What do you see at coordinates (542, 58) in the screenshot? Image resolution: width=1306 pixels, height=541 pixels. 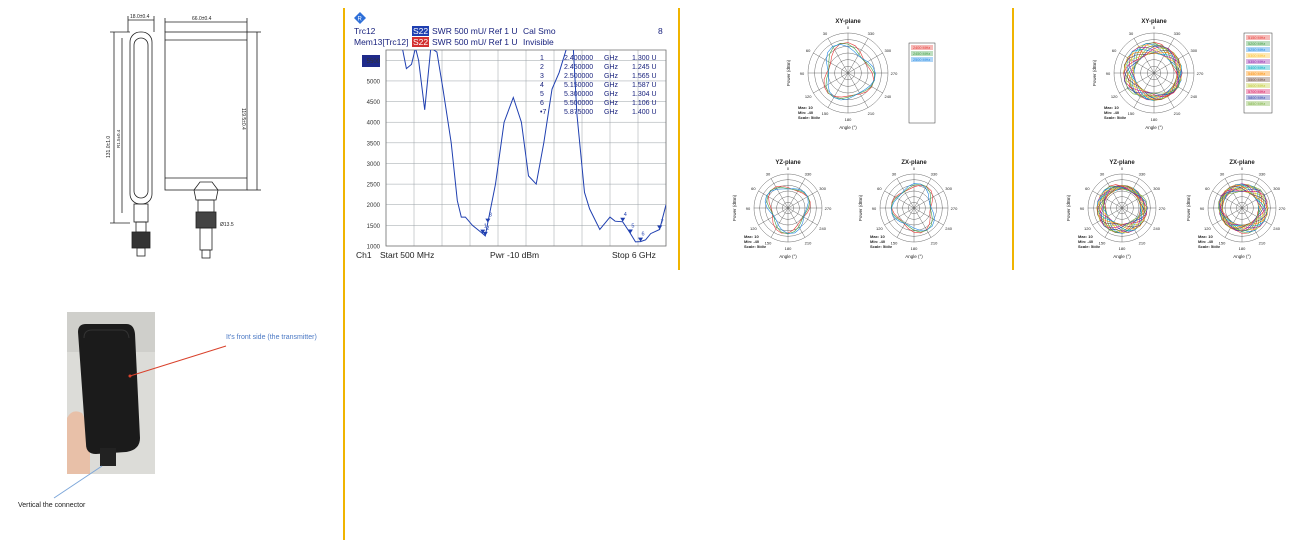 I see `marker-table-cell: 1` at bounding box center [542, 58].